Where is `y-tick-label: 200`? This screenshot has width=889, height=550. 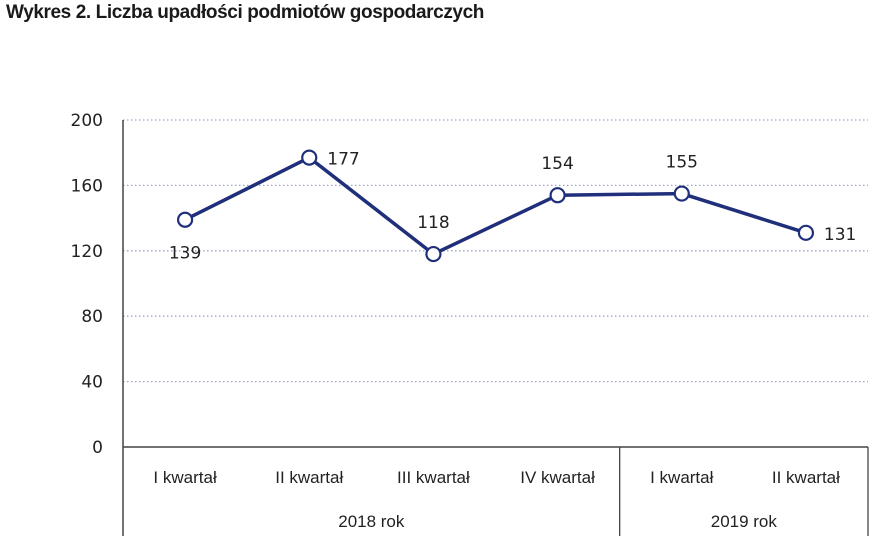 y-tick-label: 200 is located at coordinates (87, 121).